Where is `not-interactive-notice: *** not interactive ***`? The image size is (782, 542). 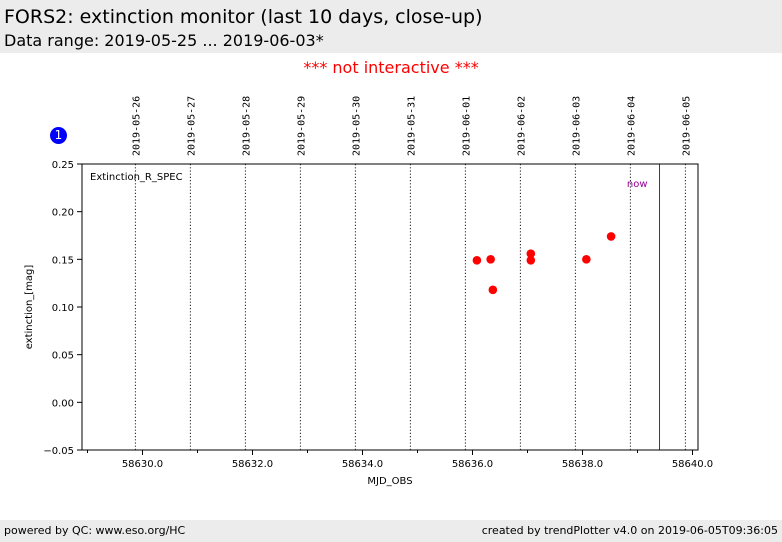
not-interactive-notice: *** not interactive *** is located at coordinates (391, 67).